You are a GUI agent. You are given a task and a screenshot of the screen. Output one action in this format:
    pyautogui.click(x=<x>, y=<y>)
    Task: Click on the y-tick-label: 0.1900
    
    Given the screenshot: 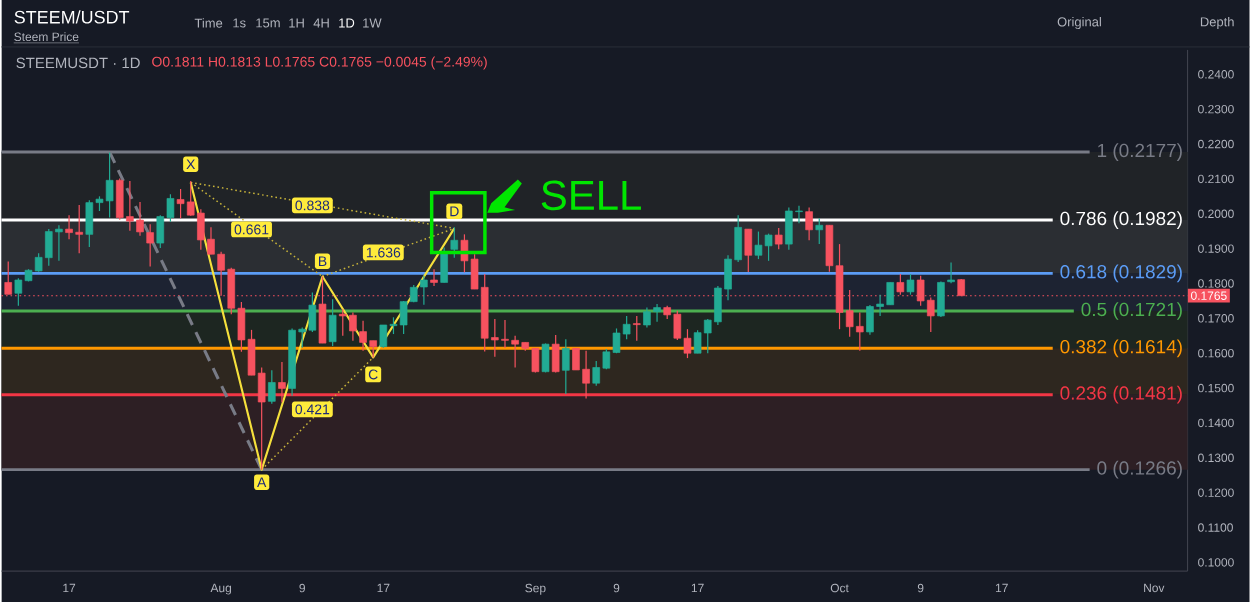 What is the action you would take?
    pyautogui.click(x=1216, y=248)
    